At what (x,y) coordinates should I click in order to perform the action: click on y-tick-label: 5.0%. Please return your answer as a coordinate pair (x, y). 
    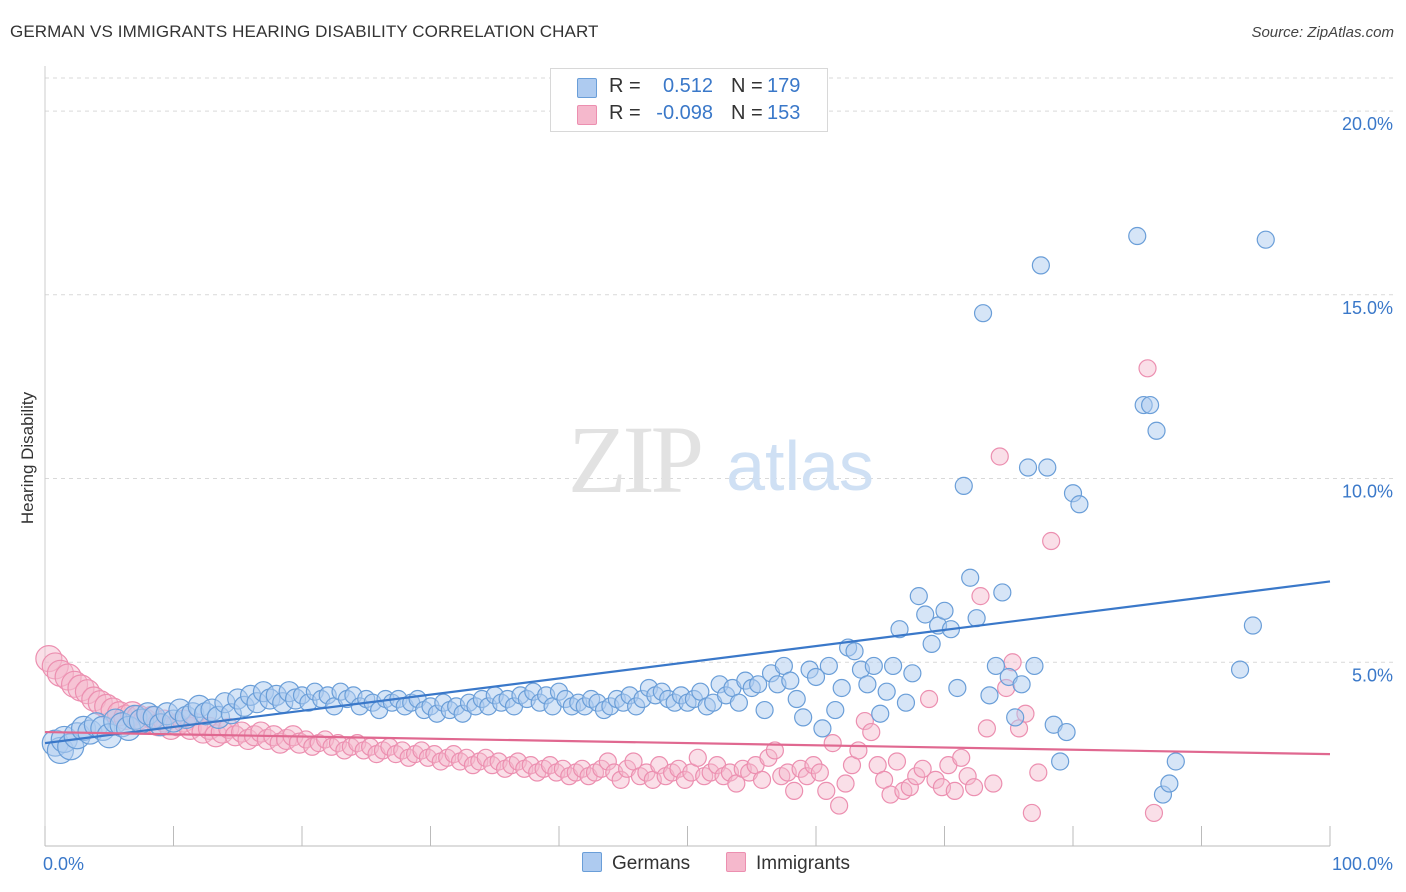
    Looking at the image, I should click on (1372, 675).